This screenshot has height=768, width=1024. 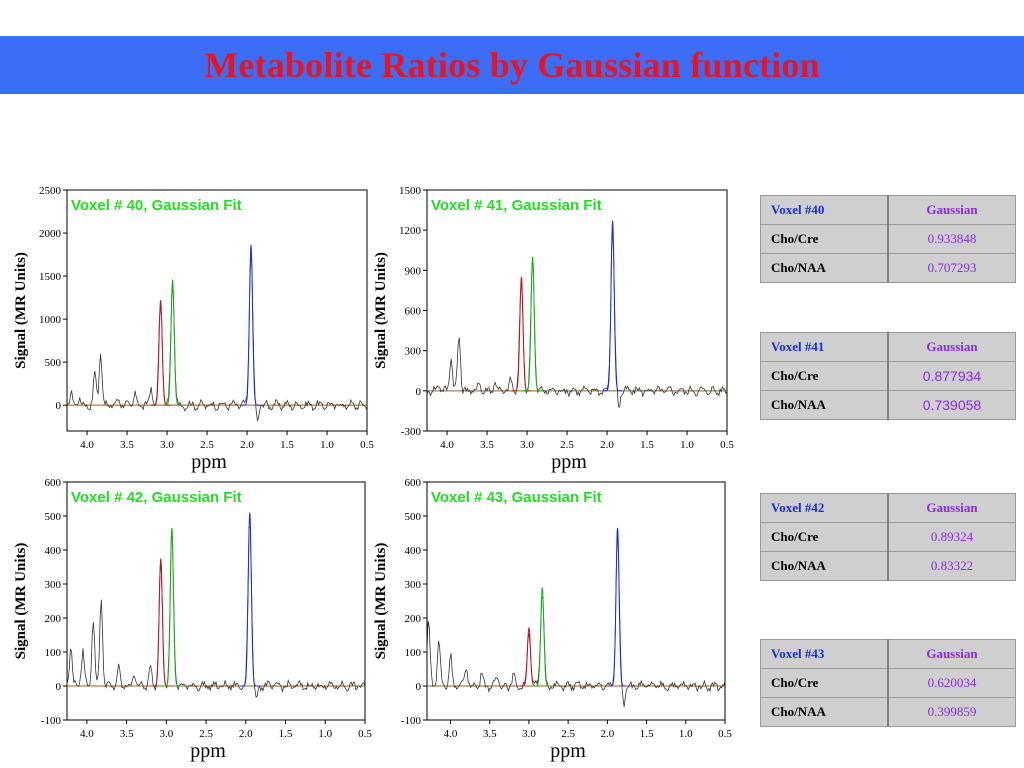 I want to click on row-value: 0.399859, so click(x=951, y=712).